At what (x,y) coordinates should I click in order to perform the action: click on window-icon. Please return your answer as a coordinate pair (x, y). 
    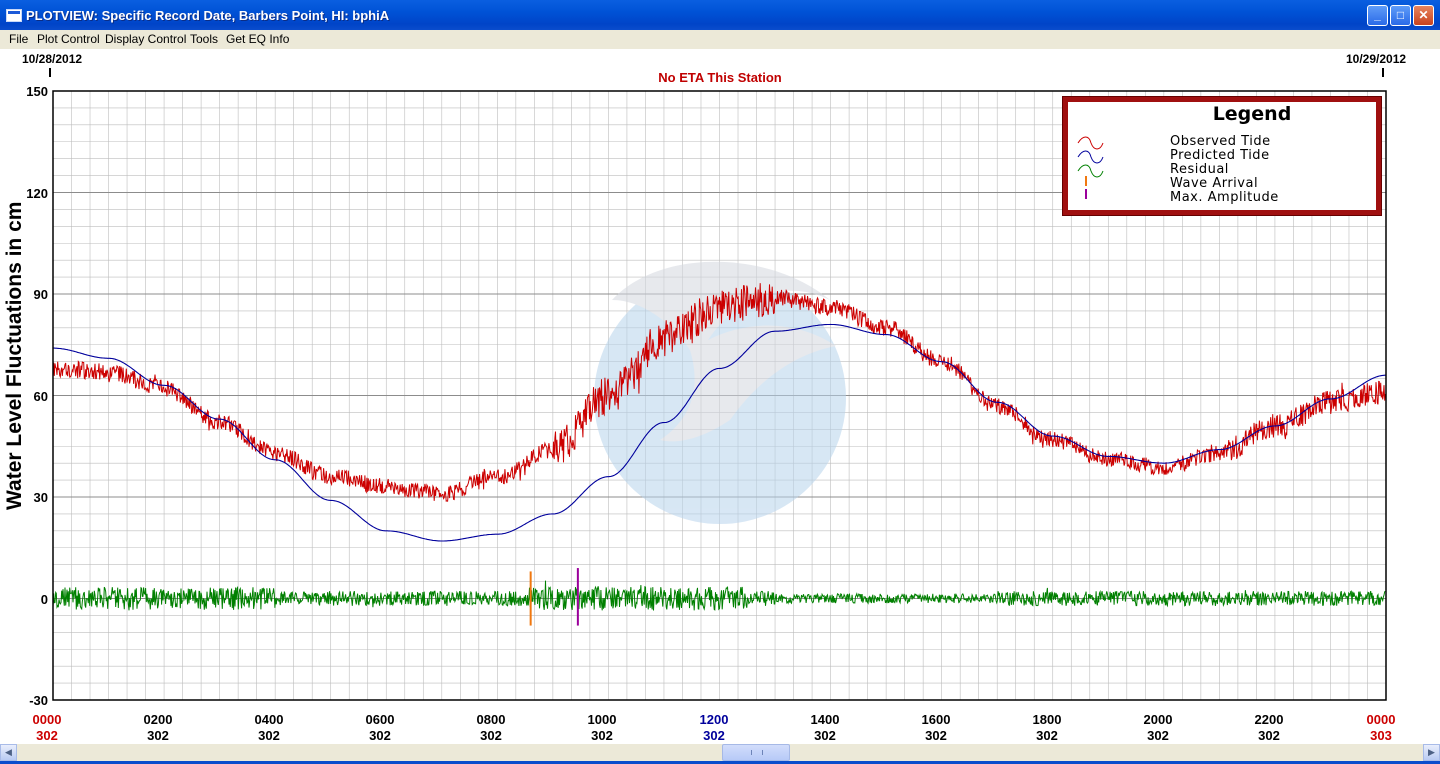
    Looking at the image, I should click on (14, 15).